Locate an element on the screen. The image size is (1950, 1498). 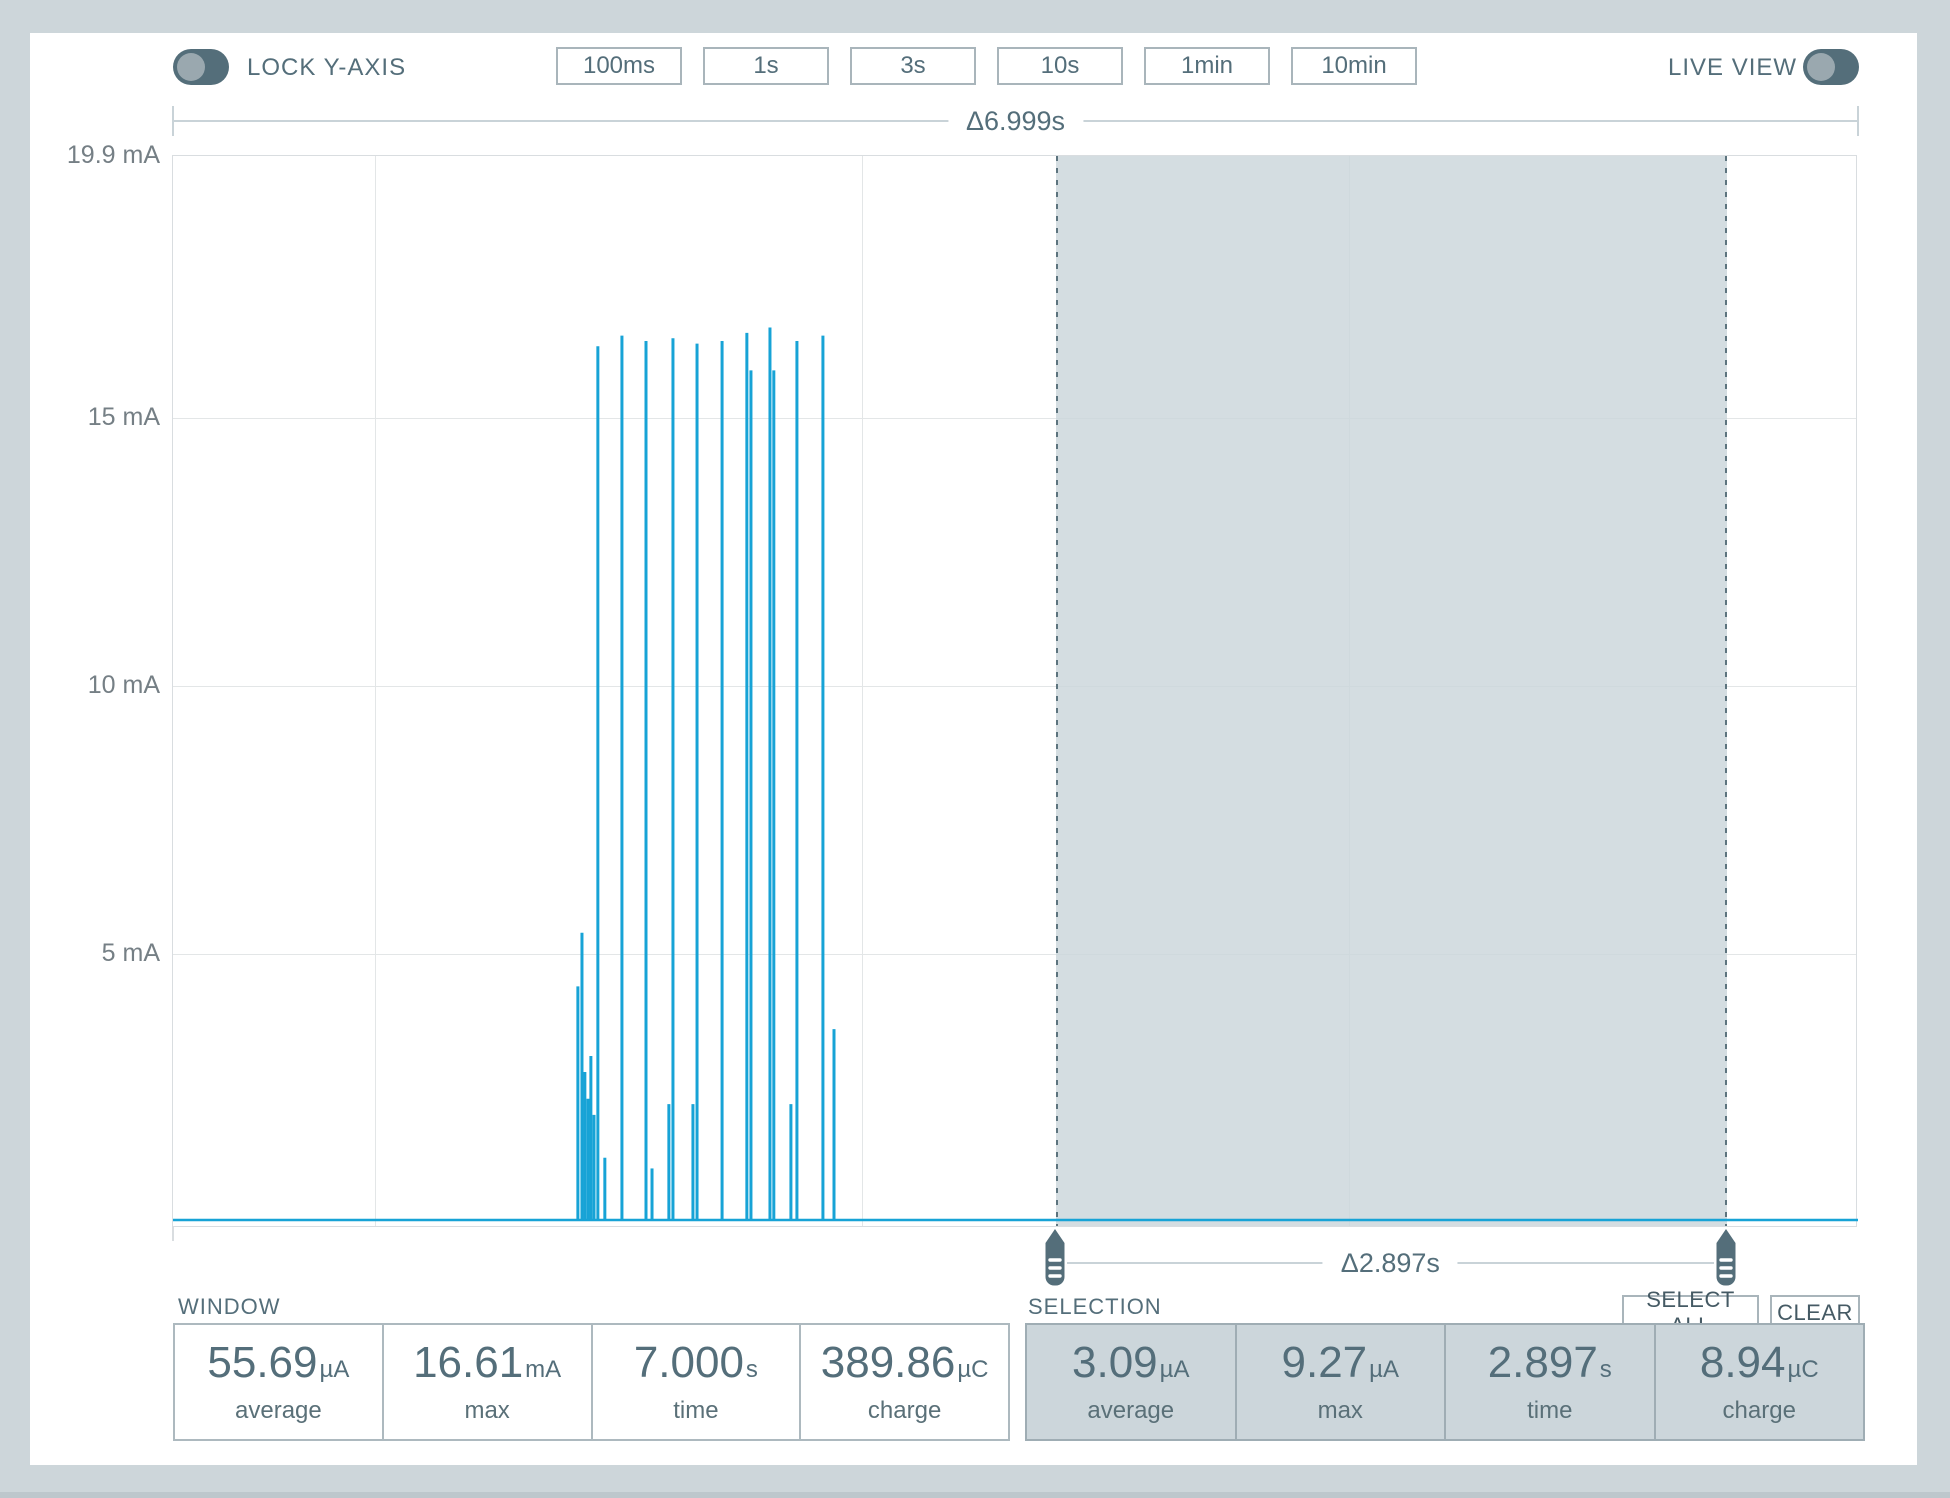
gridline-10mA is located at coordinates (1014, 686).